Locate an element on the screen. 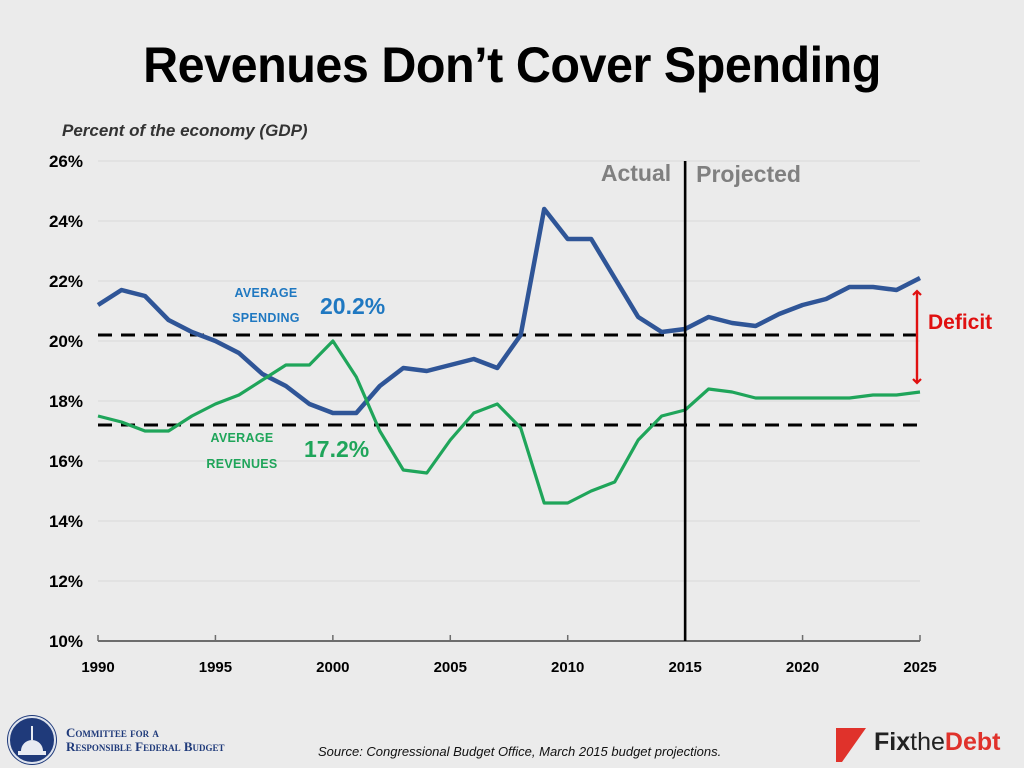 The height and width of the screenshot is (768, 1024). y-tick-label: 12% is located at coordinates (66, 581).